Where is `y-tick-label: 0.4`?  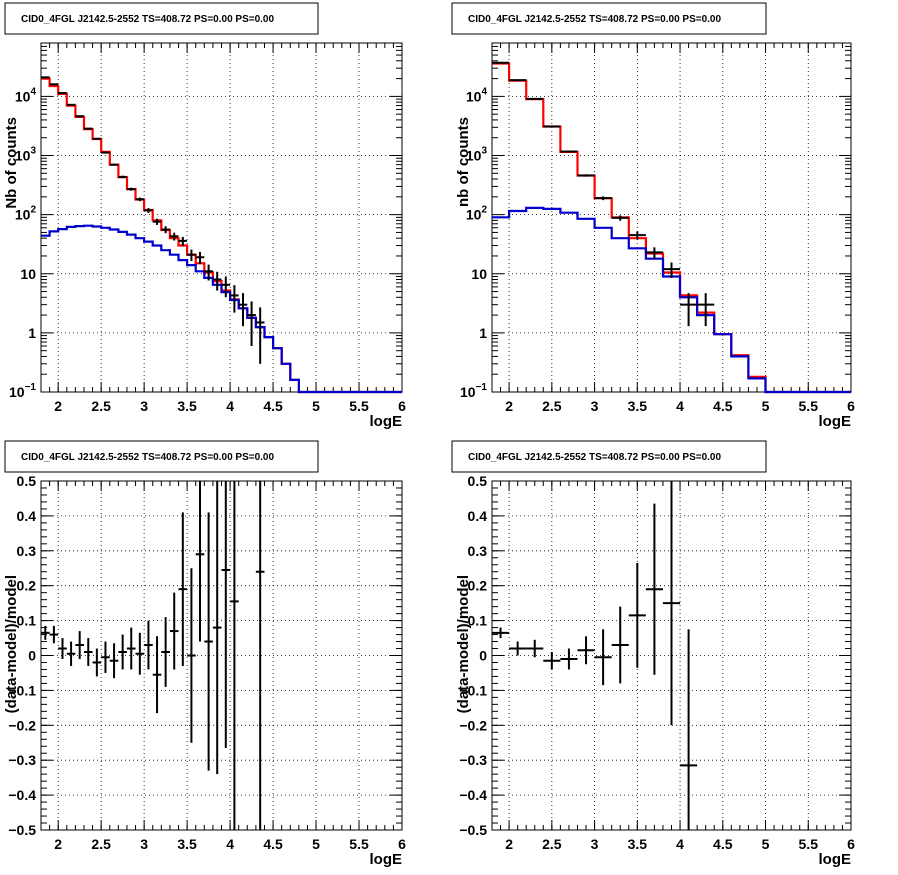
y-tick-label: 0.4 is located at coordinates (478, 516).